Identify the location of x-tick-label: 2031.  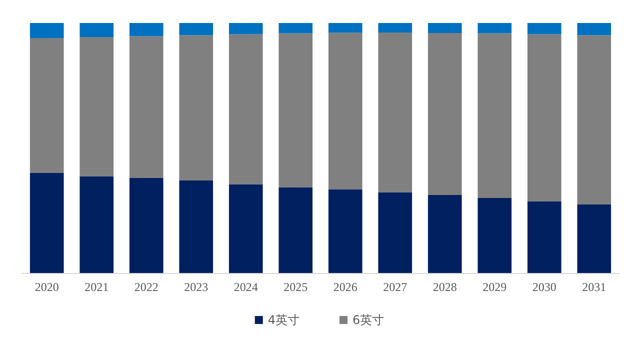
(594, 287).